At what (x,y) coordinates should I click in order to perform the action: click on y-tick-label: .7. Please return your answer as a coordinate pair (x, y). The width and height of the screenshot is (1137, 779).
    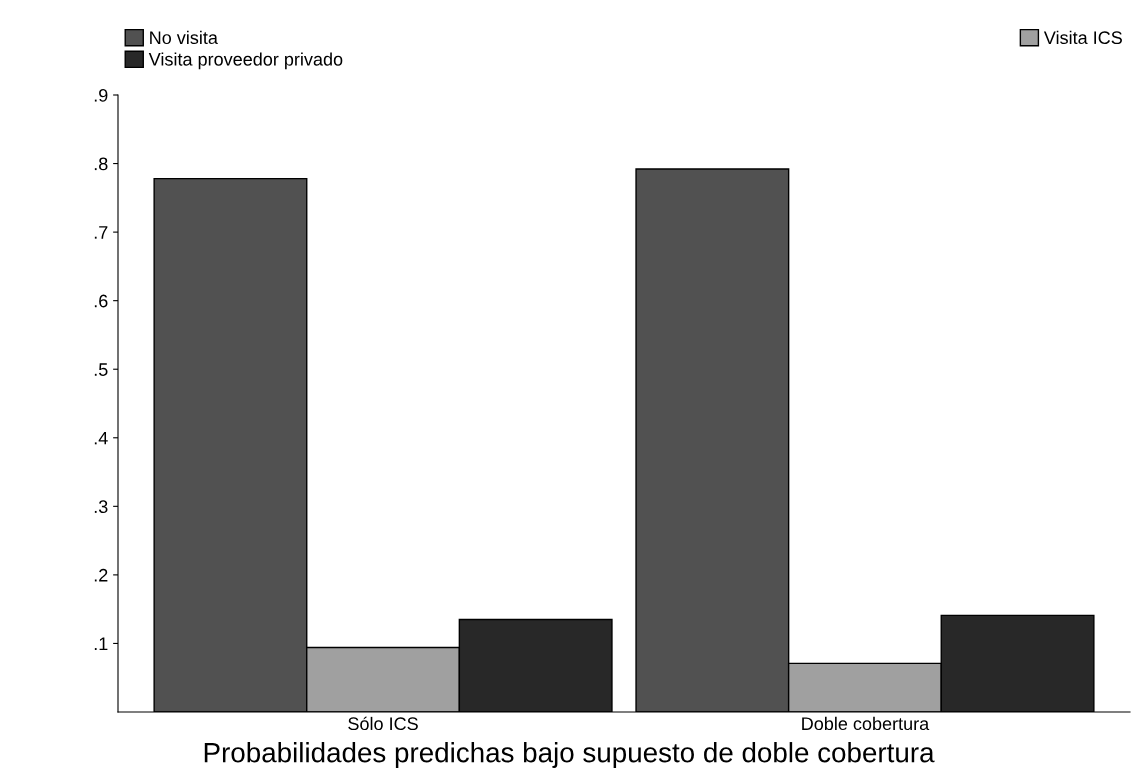
    Looking at the image, I should click on (101, 232).